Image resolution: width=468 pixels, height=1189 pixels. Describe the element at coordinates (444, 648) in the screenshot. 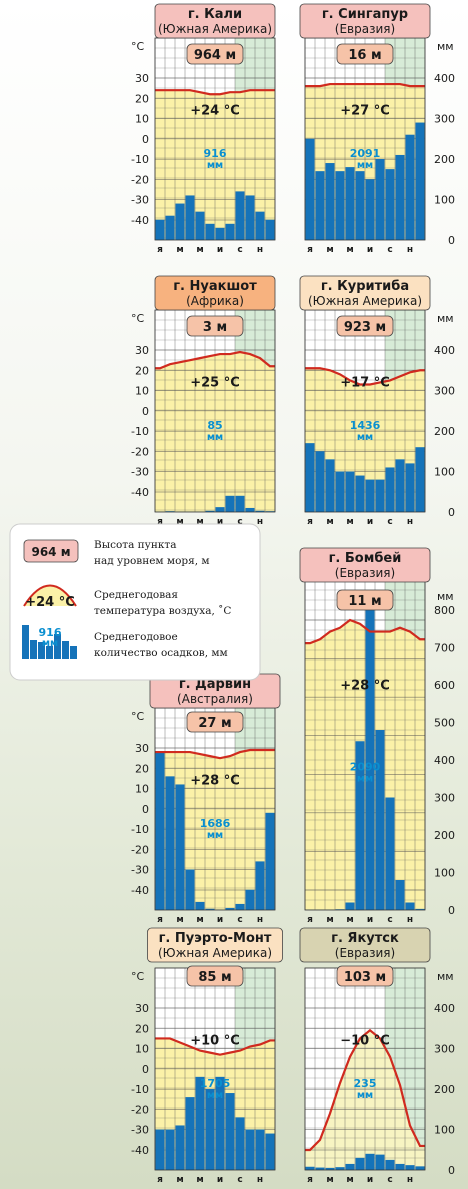

I see `precipitation-tick: 700` at that location.